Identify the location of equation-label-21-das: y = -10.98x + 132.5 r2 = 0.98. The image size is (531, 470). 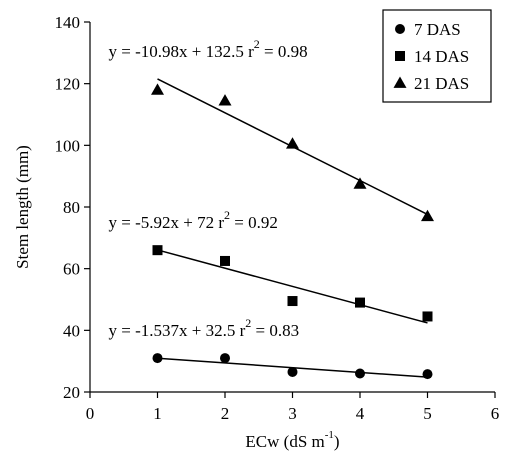
(208, 49).